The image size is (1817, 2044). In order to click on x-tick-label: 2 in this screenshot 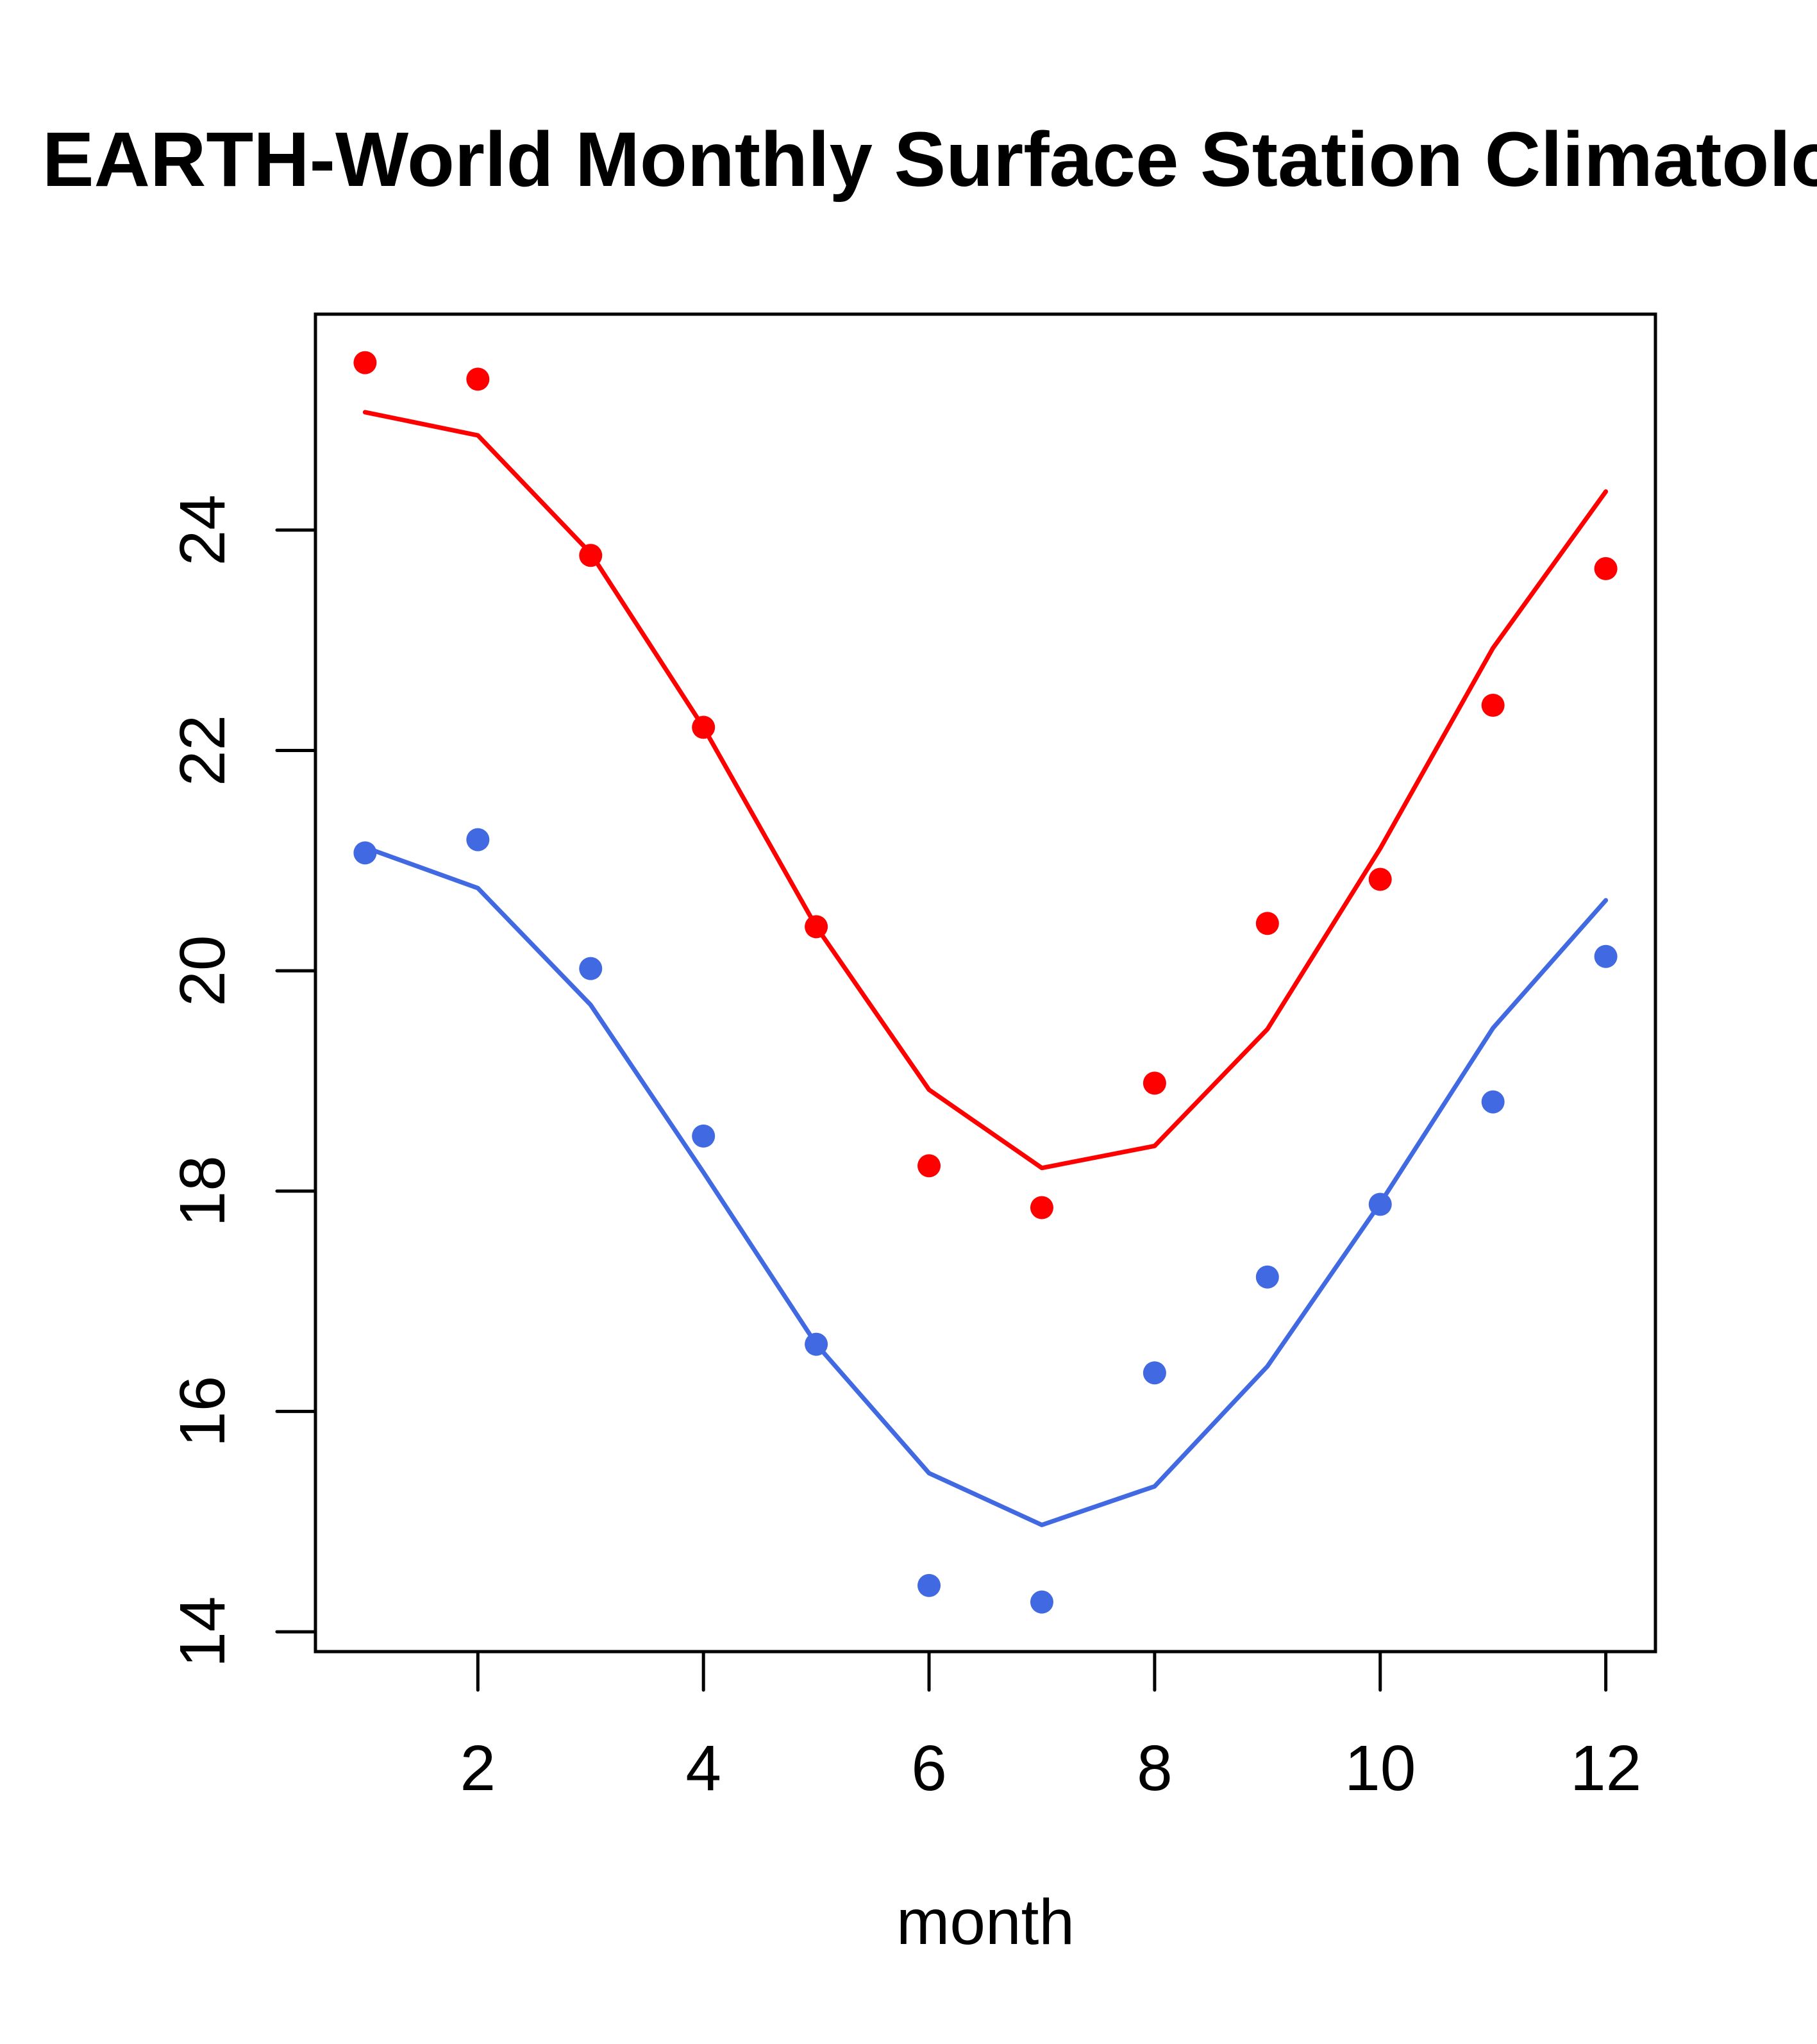, I will do `click(478, 1768)`.